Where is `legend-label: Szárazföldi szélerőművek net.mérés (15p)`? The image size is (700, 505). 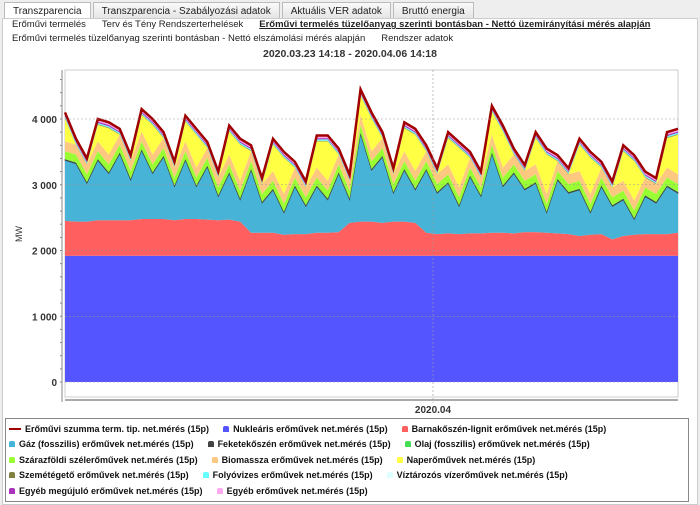
legend-label: Szárazföldi szélerőművek net.mérés (15p) is located at coordinates (108, 459).